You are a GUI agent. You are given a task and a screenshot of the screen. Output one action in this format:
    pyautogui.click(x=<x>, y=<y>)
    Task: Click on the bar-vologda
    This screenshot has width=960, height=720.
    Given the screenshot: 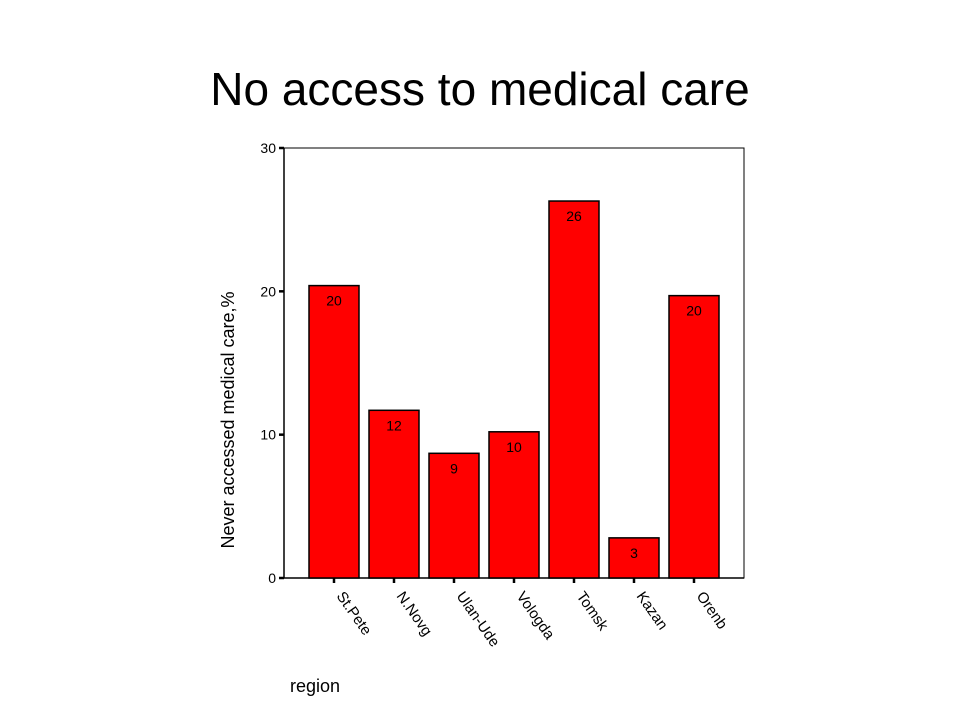 What is the action you would take?
    pyautogui.click(x=514, y=505)
    